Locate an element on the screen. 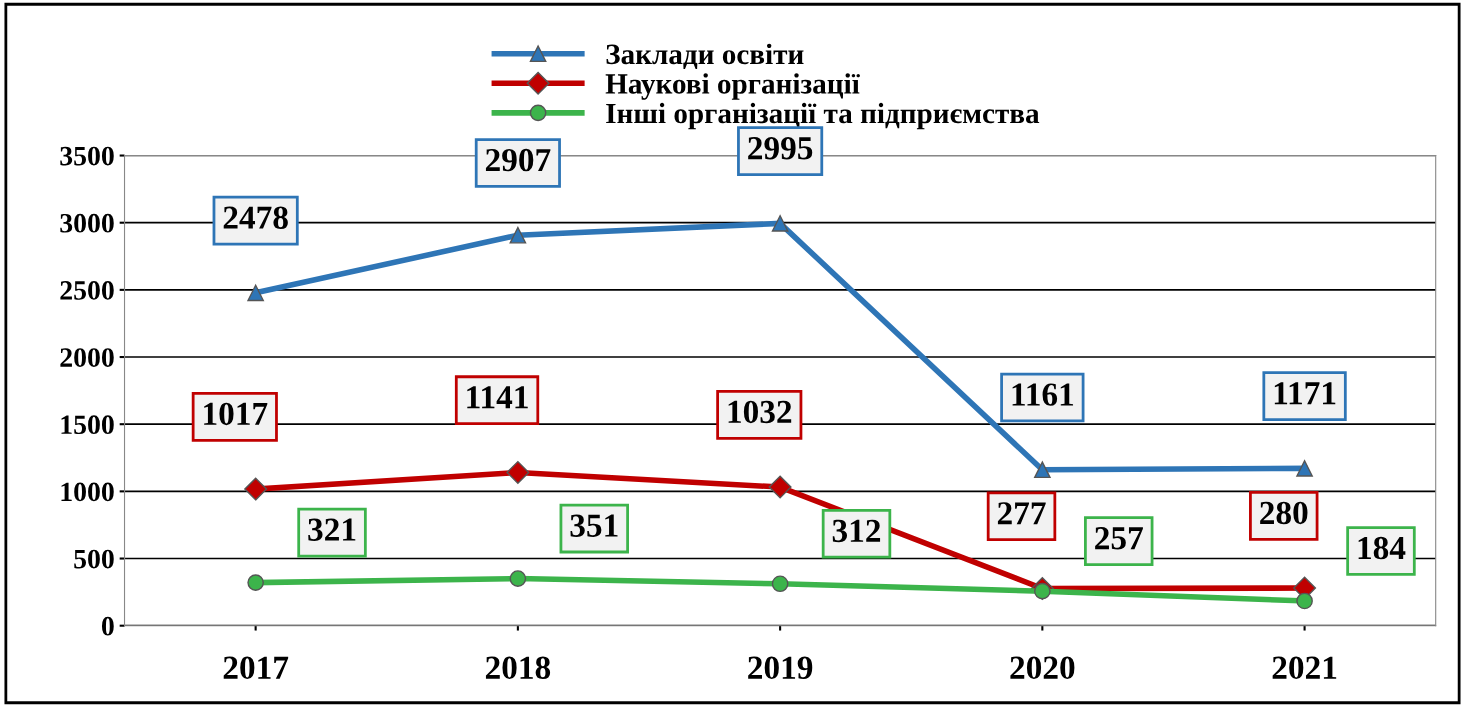  data-label: 184 is located at coordinates (1382, 548).